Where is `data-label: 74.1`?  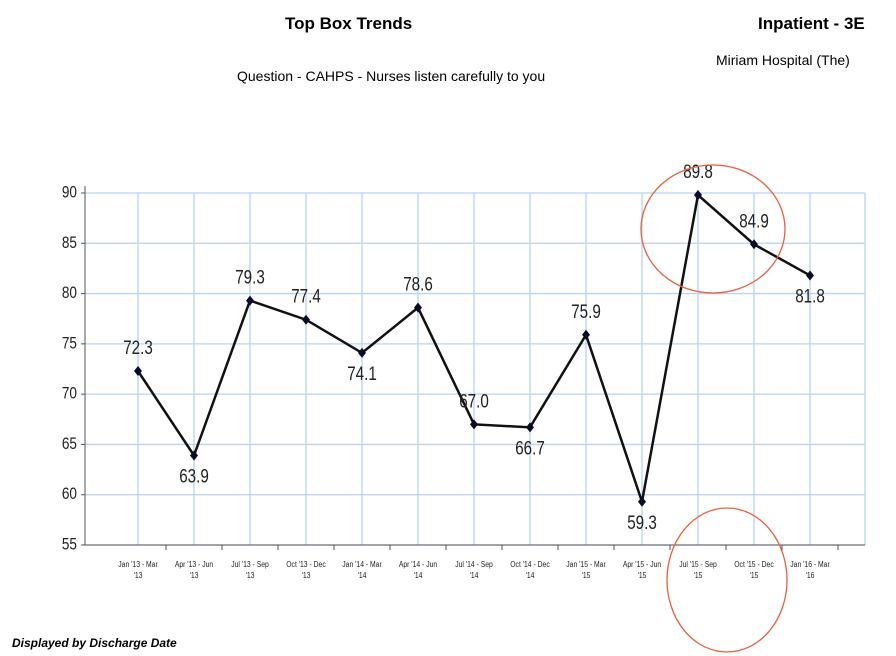 data-label: 74.1 is located at coordinates (362, 373).